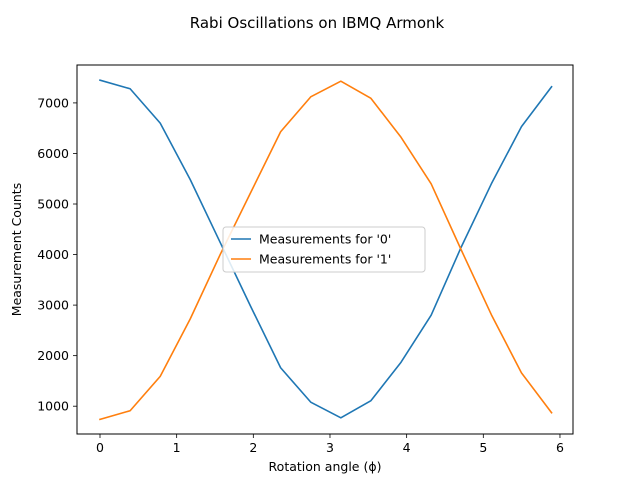  Describe the element at coordinates (53, 406) in the screenshot. I see `y-tick-label: 1000` at that location.